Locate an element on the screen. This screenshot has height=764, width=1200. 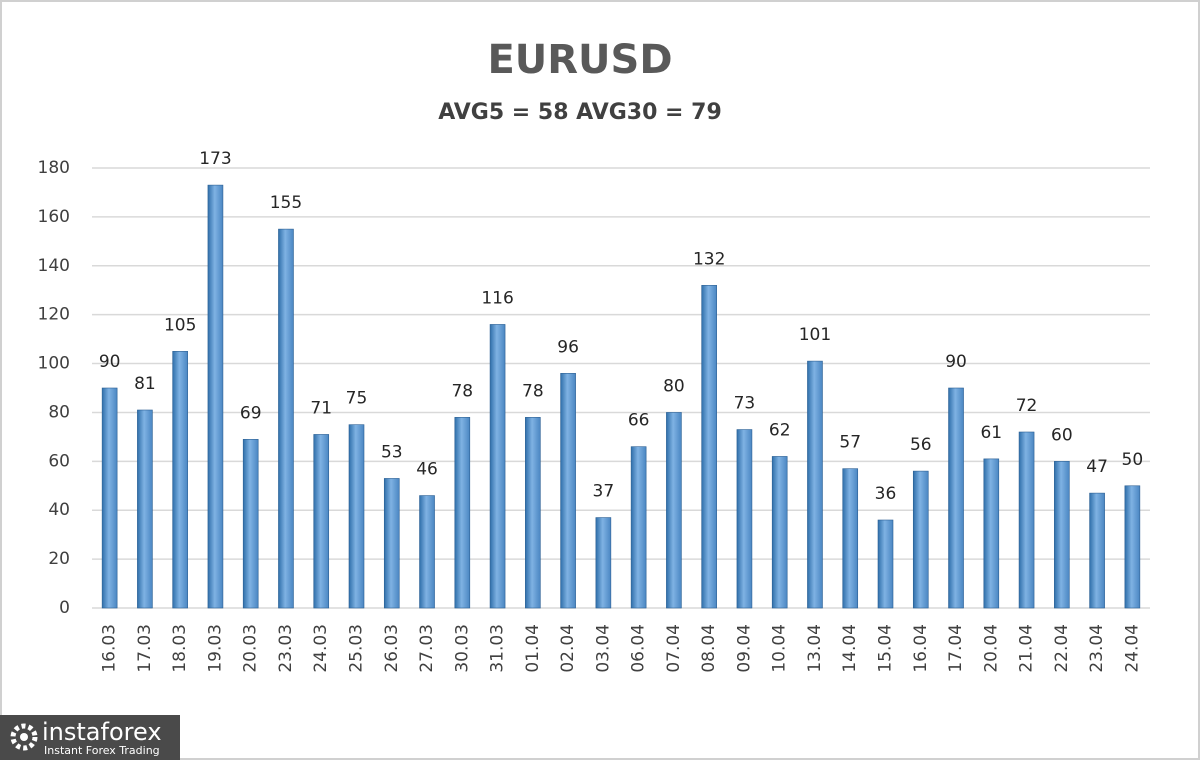
value-label: 116 is located at coordinates (497, 298).